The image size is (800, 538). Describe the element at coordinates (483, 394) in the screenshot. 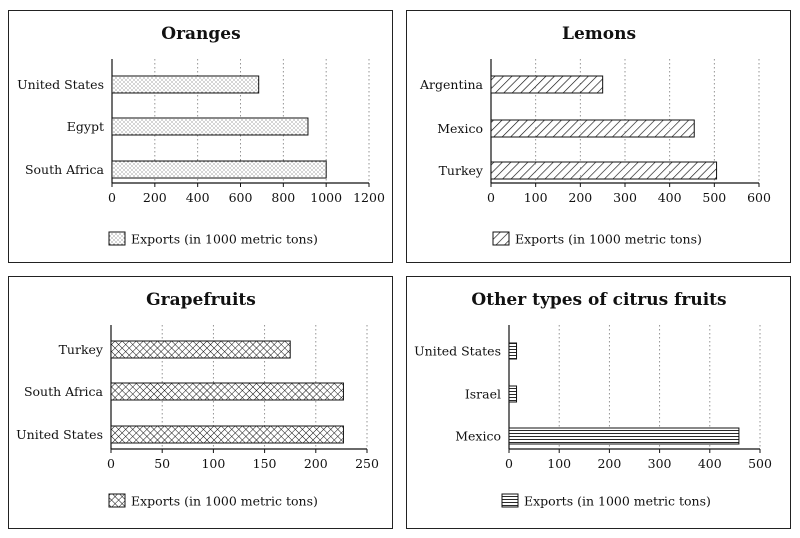

I see `category-label: Israel` at that location.